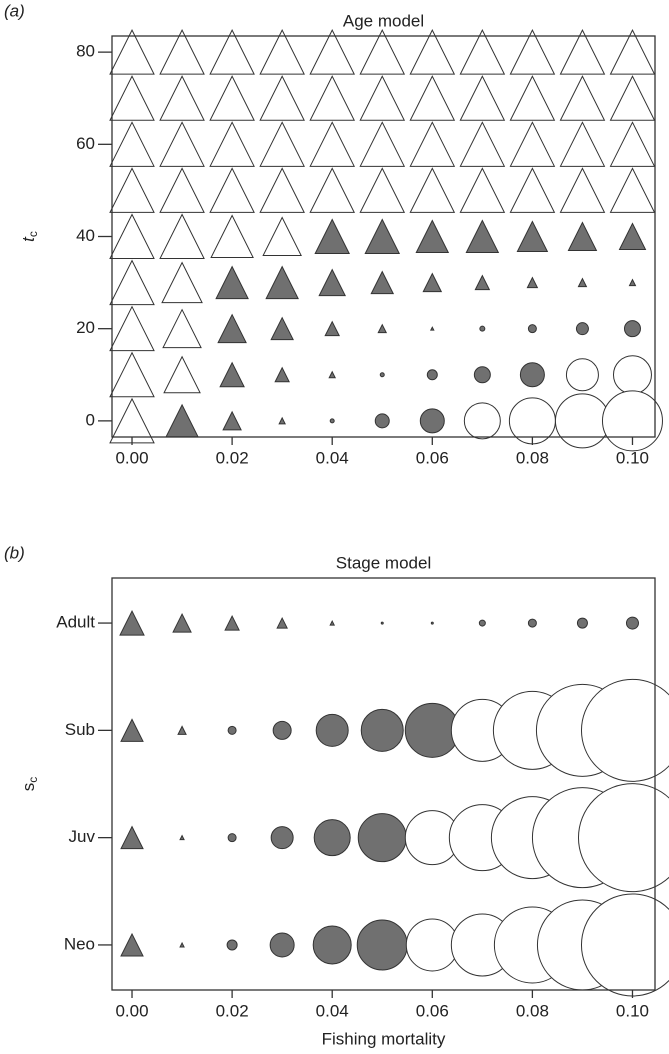 Image resolution: width=669 pixels, height=1054 pixels. I want to click on y-tick-label: 40, so click(85, 235).